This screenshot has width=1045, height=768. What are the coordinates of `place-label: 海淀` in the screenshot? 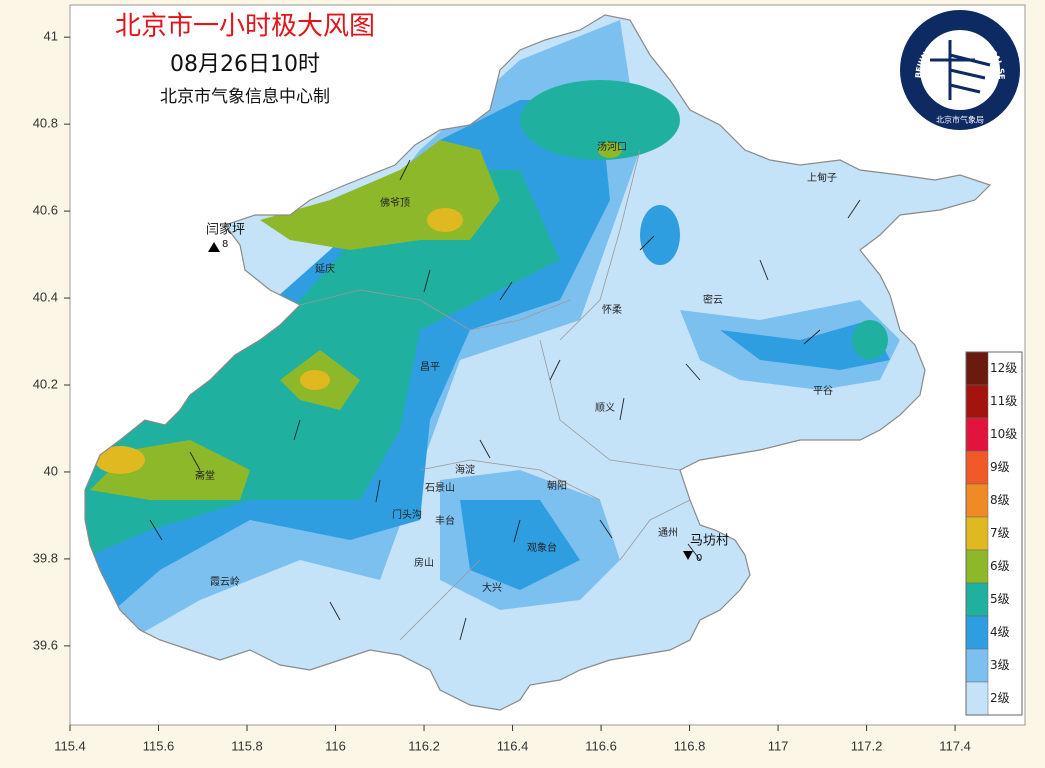 It's located at (465, 469).